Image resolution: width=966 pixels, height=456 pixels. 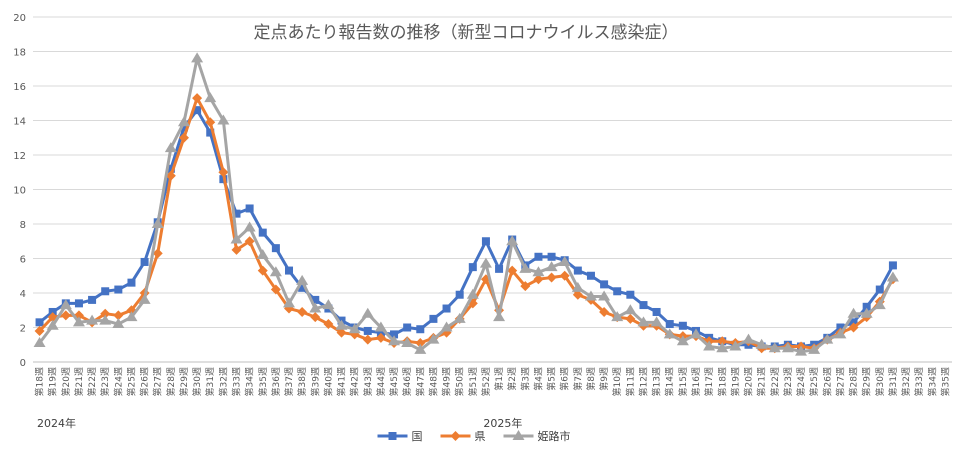 I want to click on x-tick-label: 第6週, so click(x=565, y=379).